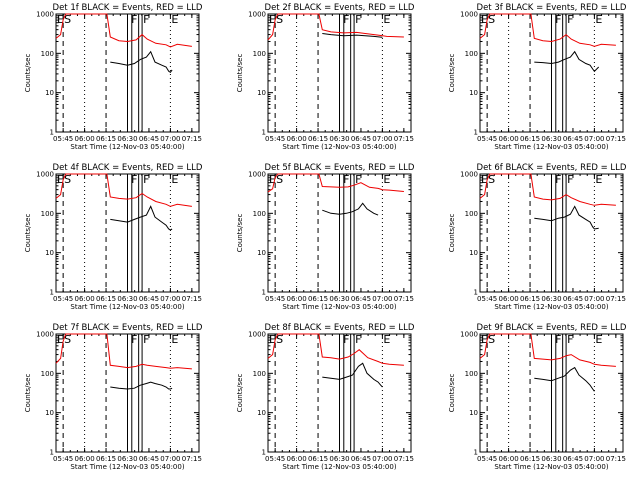 The width and height of the screenshot is (640, 480). Describe the element at coordinates (552, 328) in the screenshot. I see `panel-title: Det 9f BLACK = Events, RED = LLD` at that location.